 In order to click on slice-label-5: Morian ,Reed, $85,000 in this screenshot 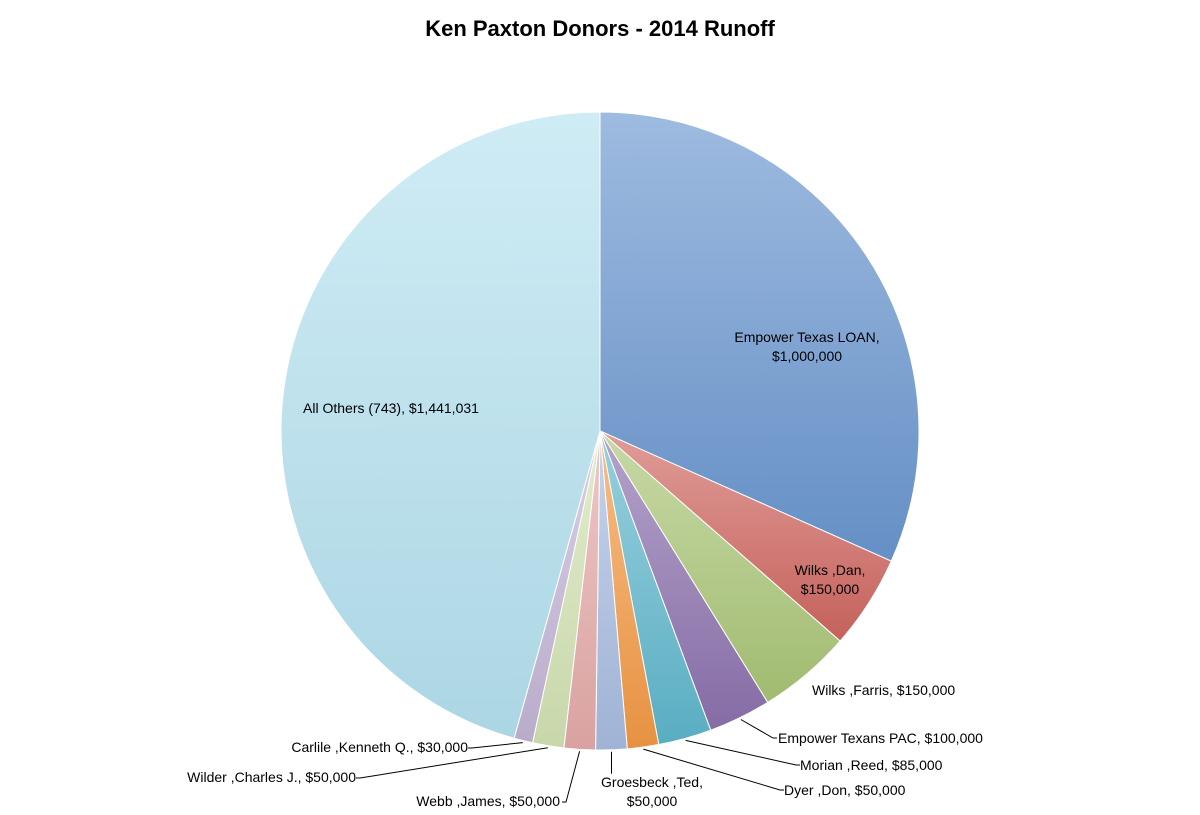, I will do `click(871, 765)`.